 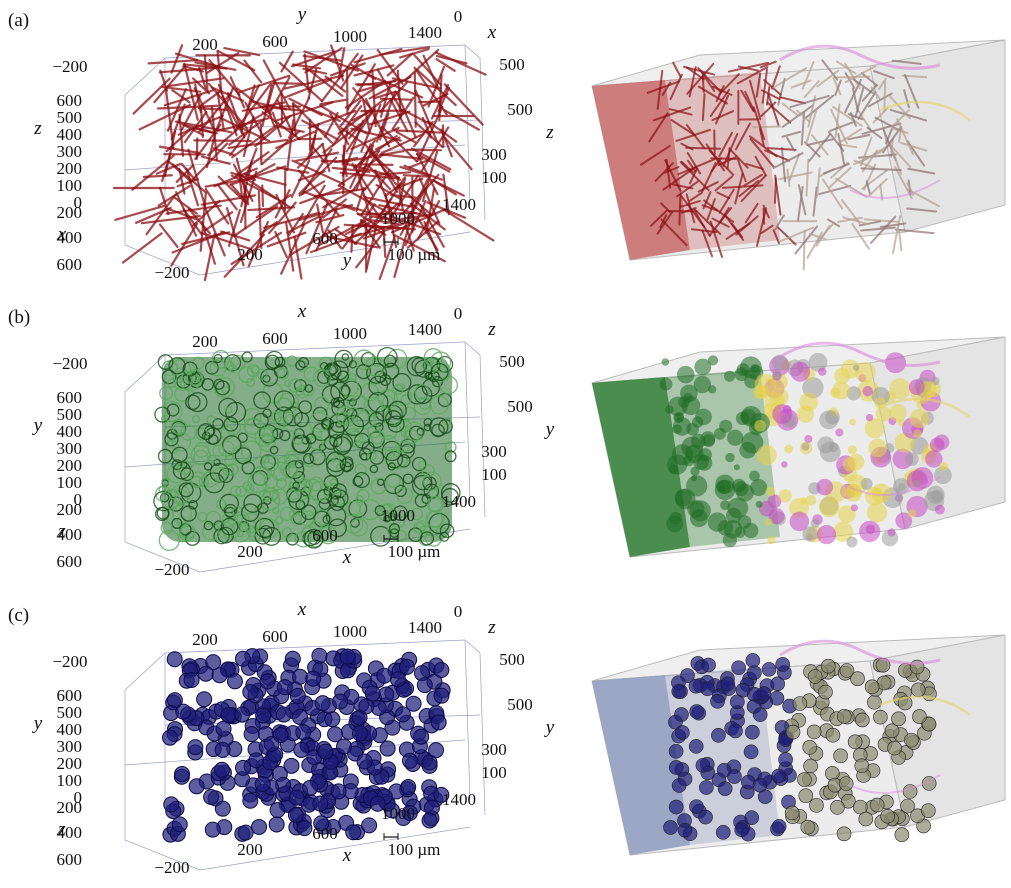 I want to click on tick-right: 300, so click(x=494, y=749).